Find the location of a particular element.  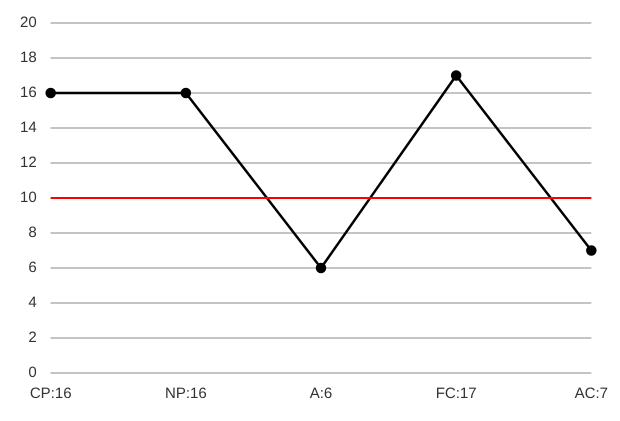

y-tick-label: 4 is located at coordinates (32, 303).